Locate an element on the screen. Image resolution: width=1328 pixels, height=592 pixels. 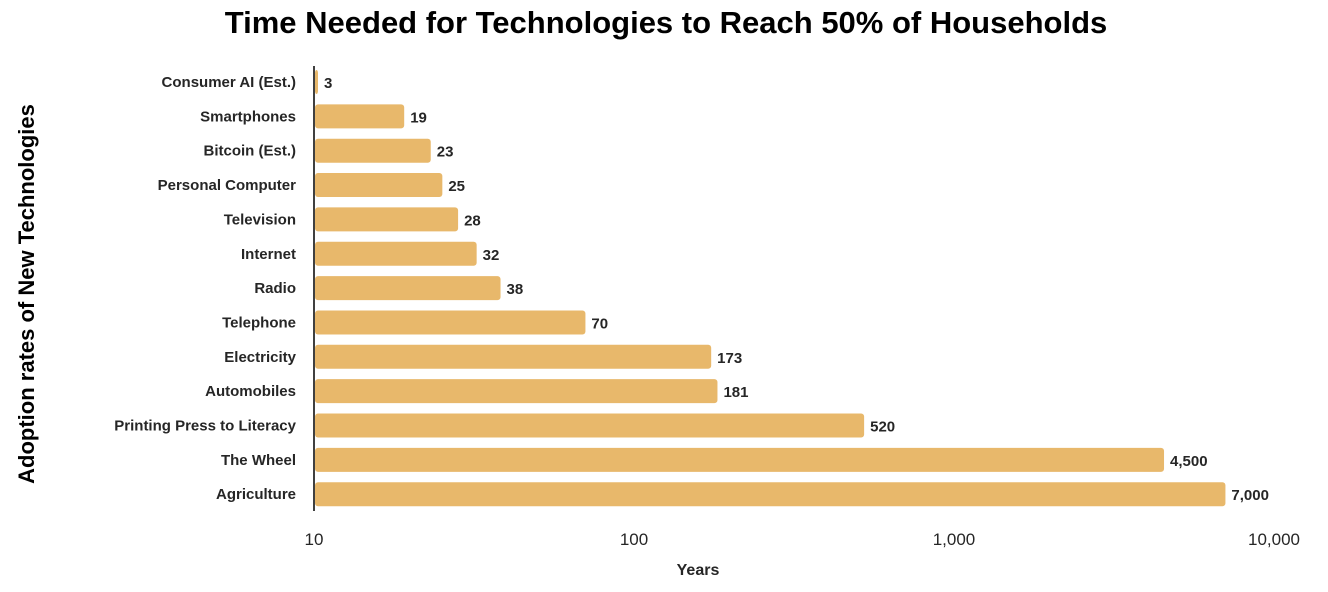
category-label: Automobiles is located at coordinates (250, 391).